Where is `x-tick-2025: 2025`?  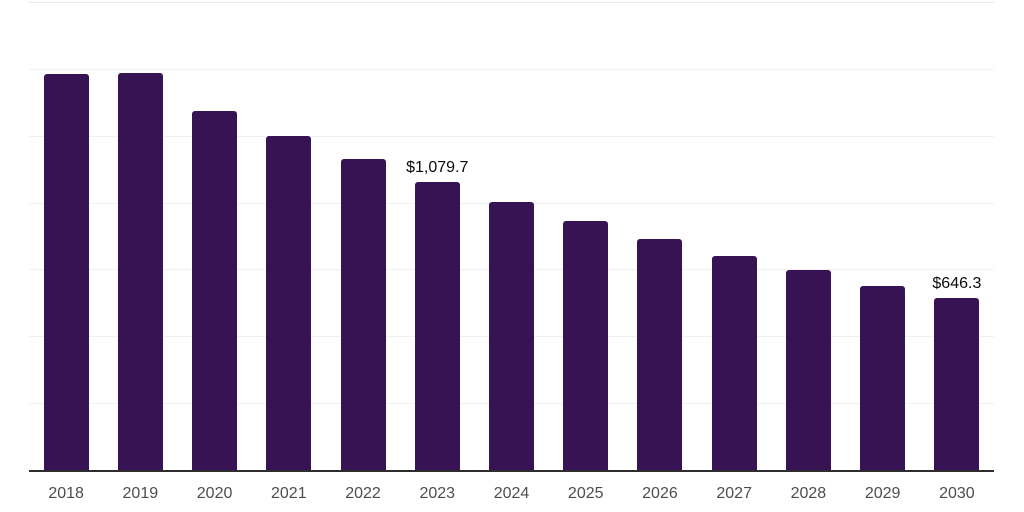
x-tick-2025: 2025 is located at coordinates (585, 493).